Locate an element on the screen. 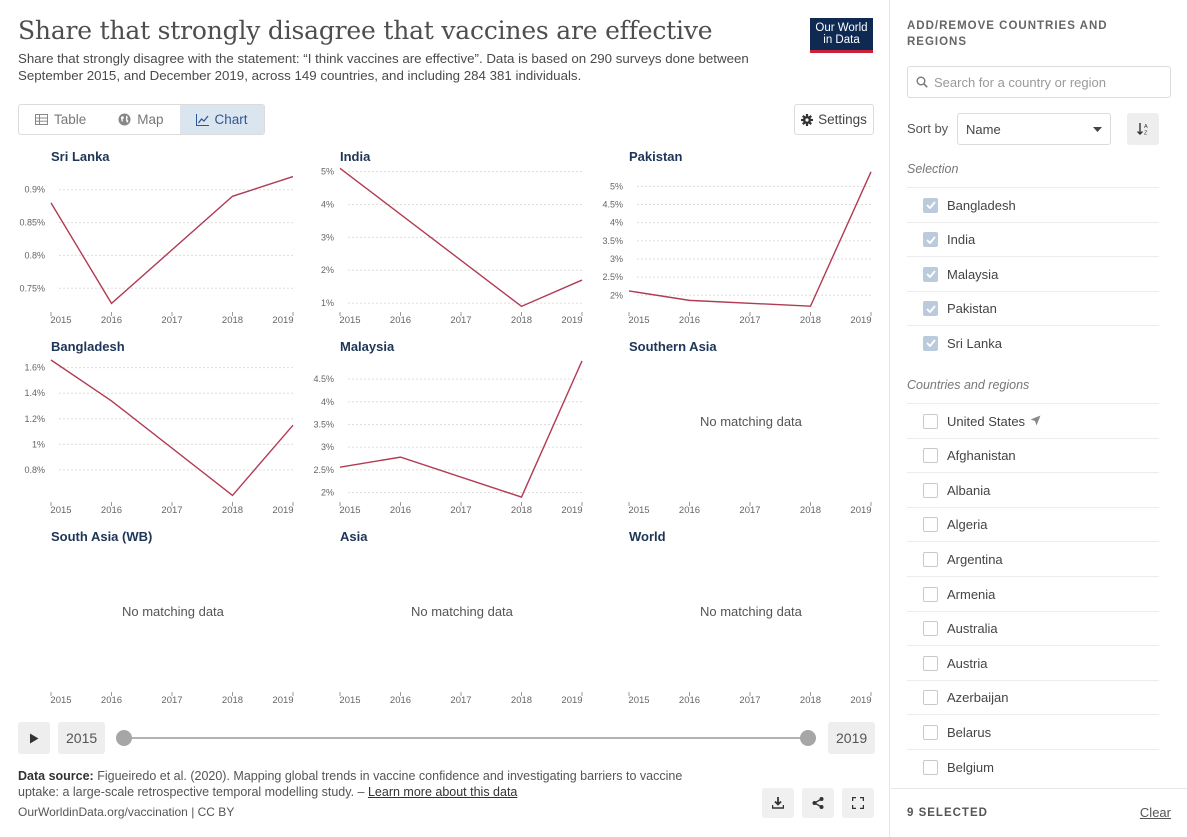 This screenshot has width=1187, height=837. search-input is located at coordinates (1044, 82).